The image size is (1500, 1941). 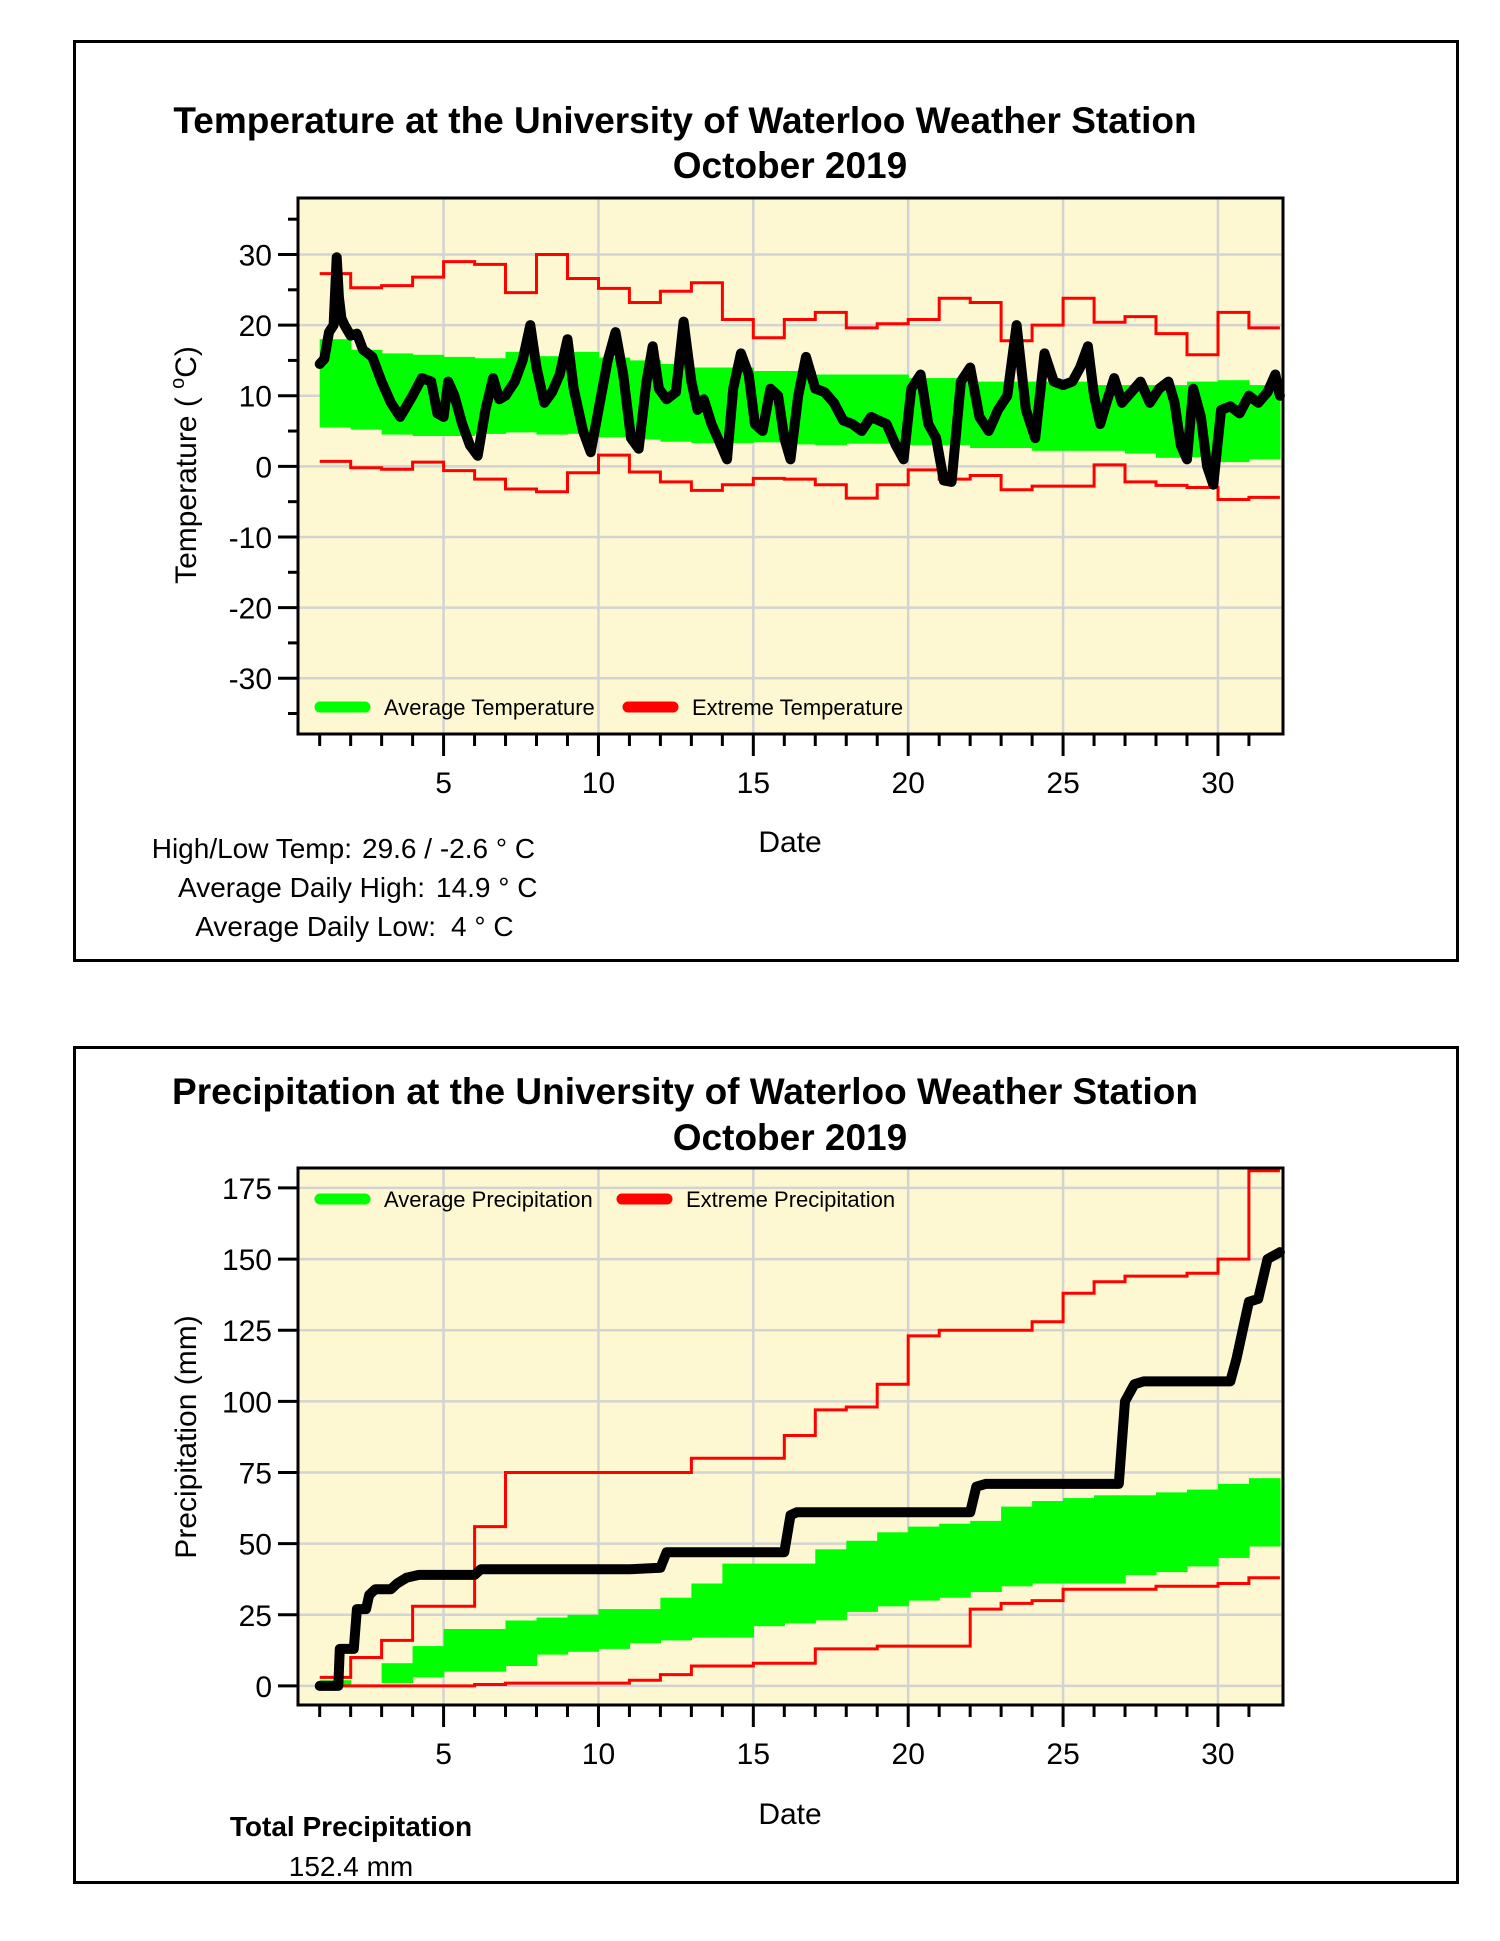 I want to click on precip-total-label: Total Precipitation, so click(x=351, y=1826).